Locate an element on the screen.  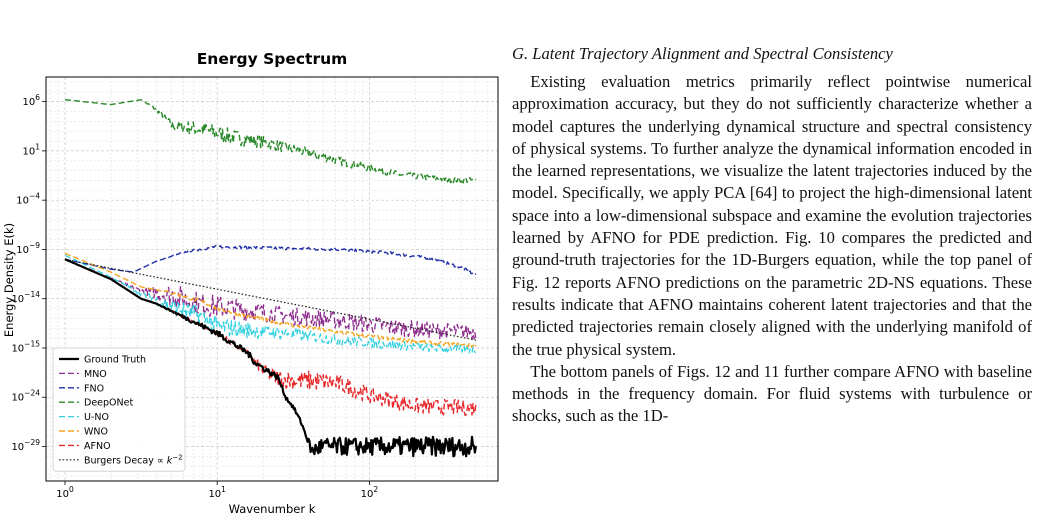
y-tick-label: 10⁻⁴ is located at coordinates (28, 199).